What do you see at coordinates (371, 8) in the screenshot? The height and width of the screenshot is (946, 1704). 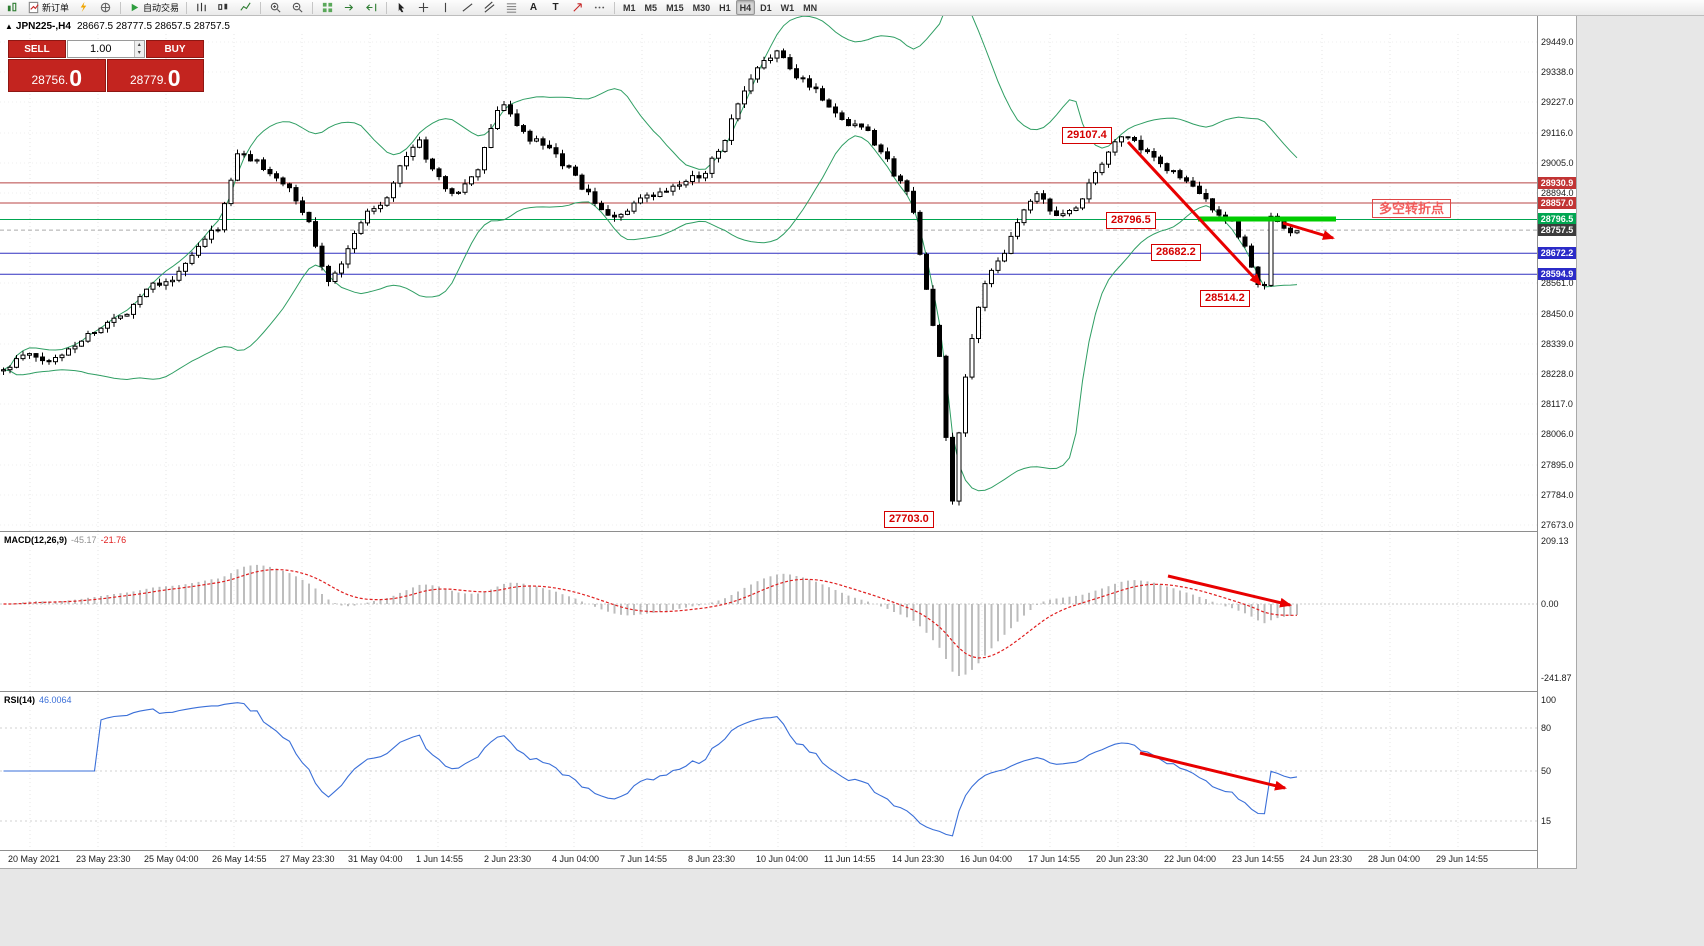 I see `chart-shift-button` at bounding box center [371, 8].